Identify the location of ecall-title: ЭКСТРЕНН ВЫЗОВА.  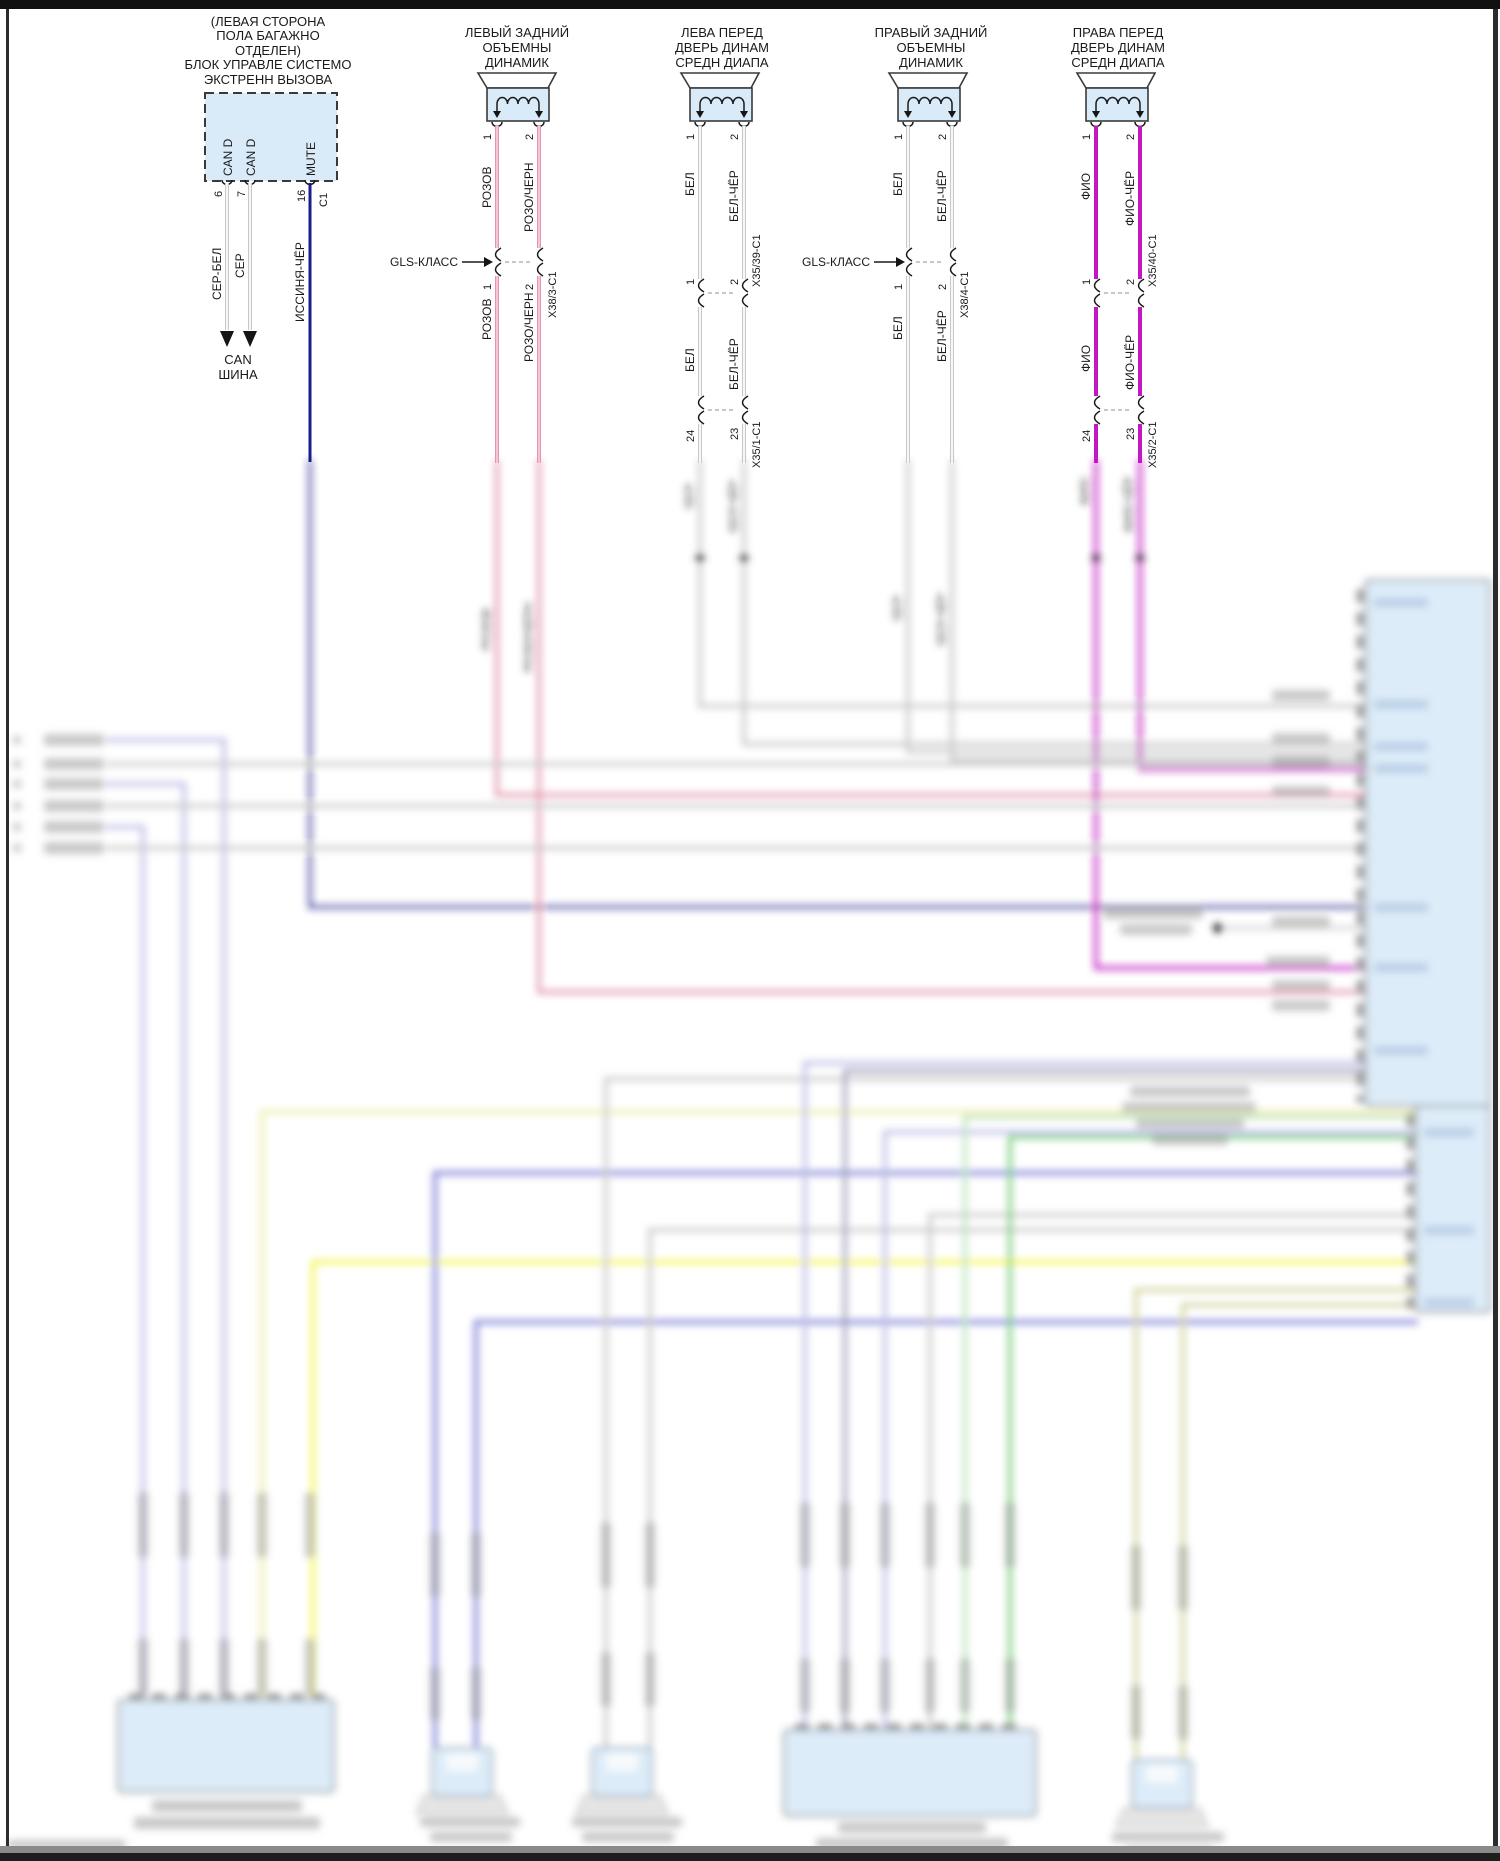
(268, 79).